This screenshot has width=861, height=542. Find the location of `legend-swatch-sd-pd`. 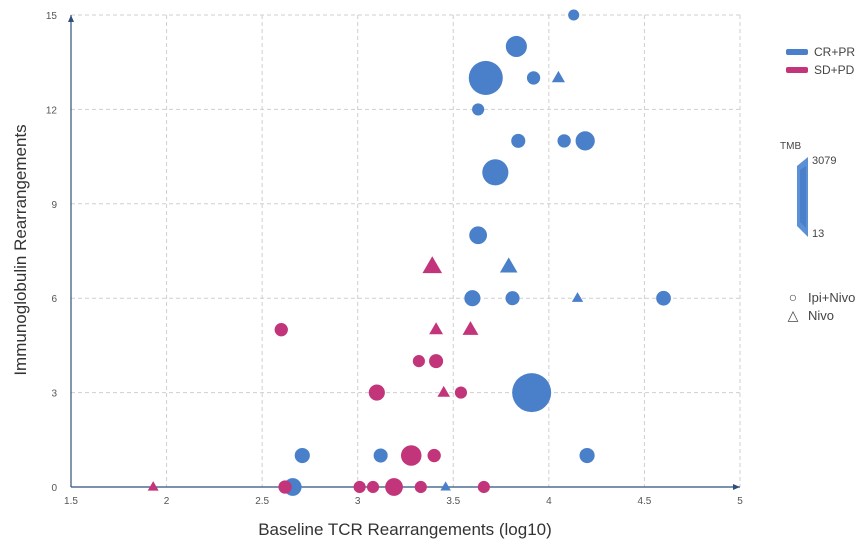

legend-swatch-sd-pd is located at coordinates (797, 70).